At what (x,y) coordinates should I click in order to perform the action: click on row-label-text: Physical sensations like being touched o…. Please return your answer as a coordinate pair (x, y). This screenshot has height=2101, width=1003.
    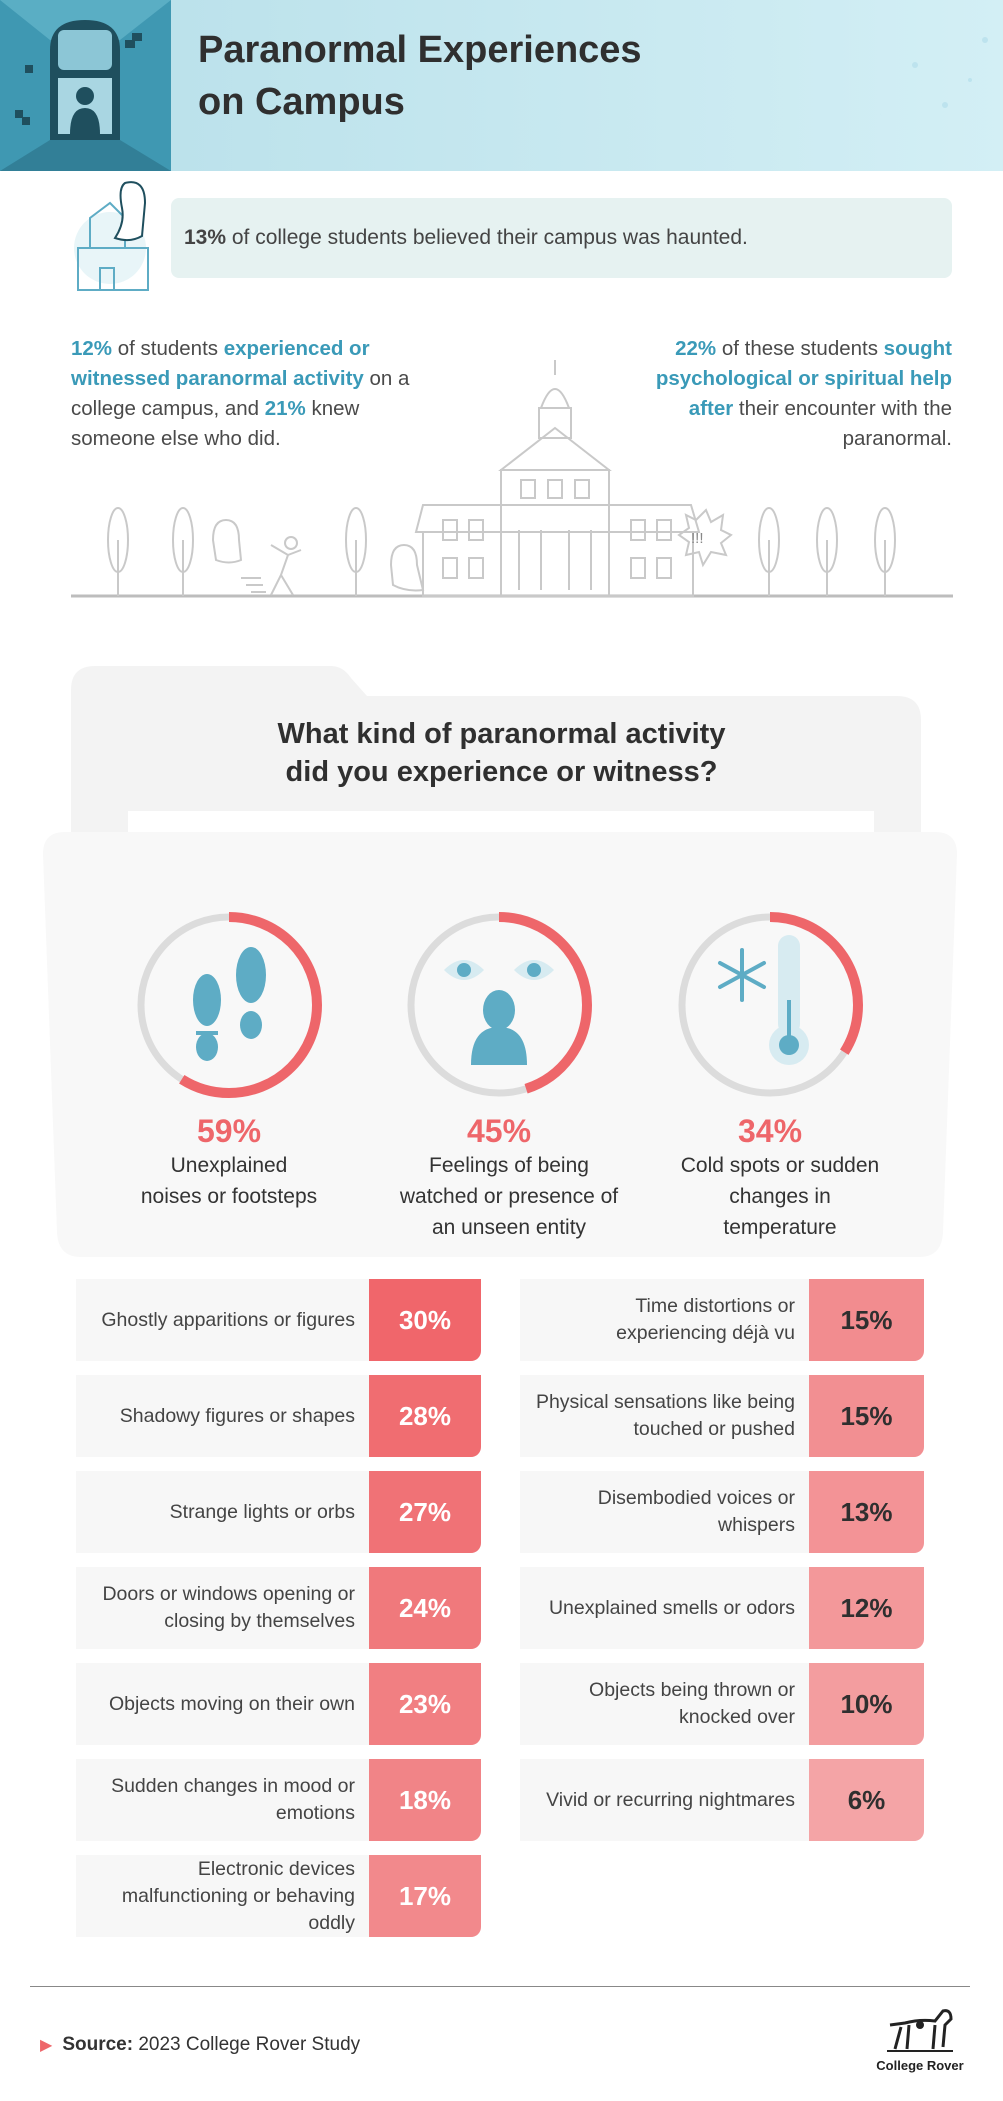
    Looking at the image, I should click on (665, 1415).